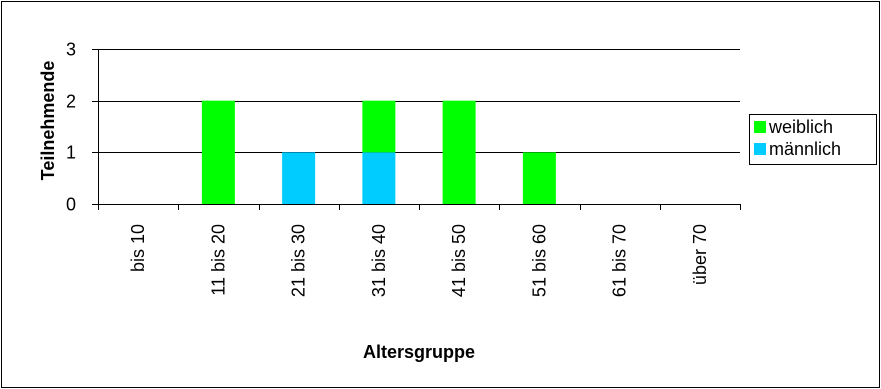 The image size is (881, 389). Describe the element at coordinates (620, 260) in the screenshot. I see `x-tick-label: 61 bis 70` at that location.